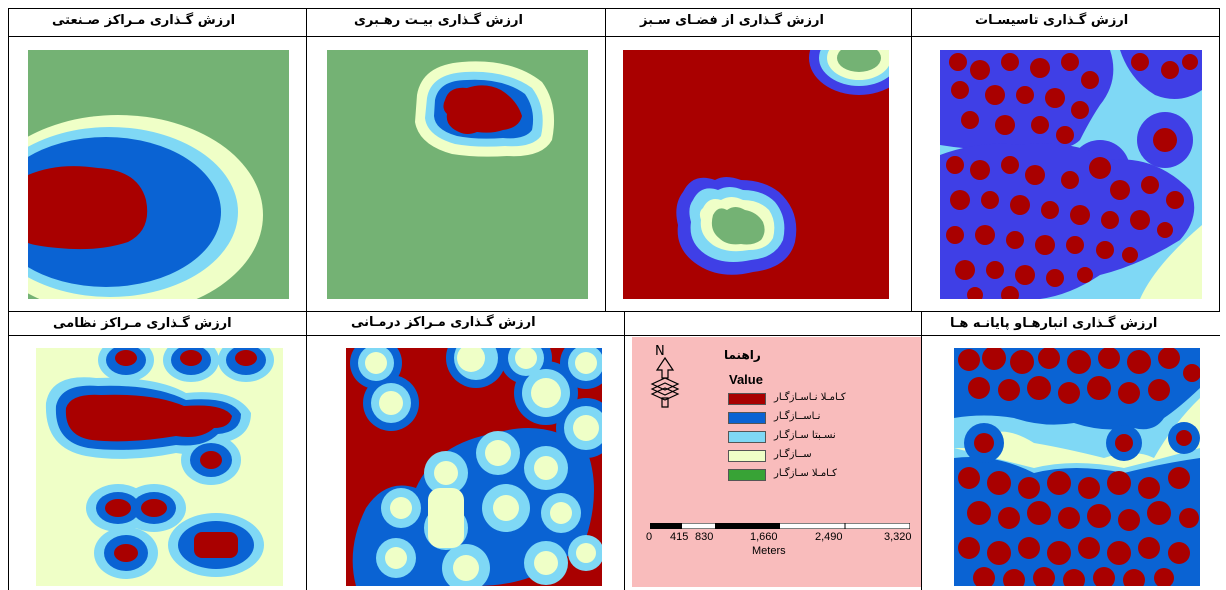 The width and height of the screenshot is (1226, 590). I want to click on panel-title-medical: ارزش گـذاری مـراکز درمـانی, so click(443, 322).